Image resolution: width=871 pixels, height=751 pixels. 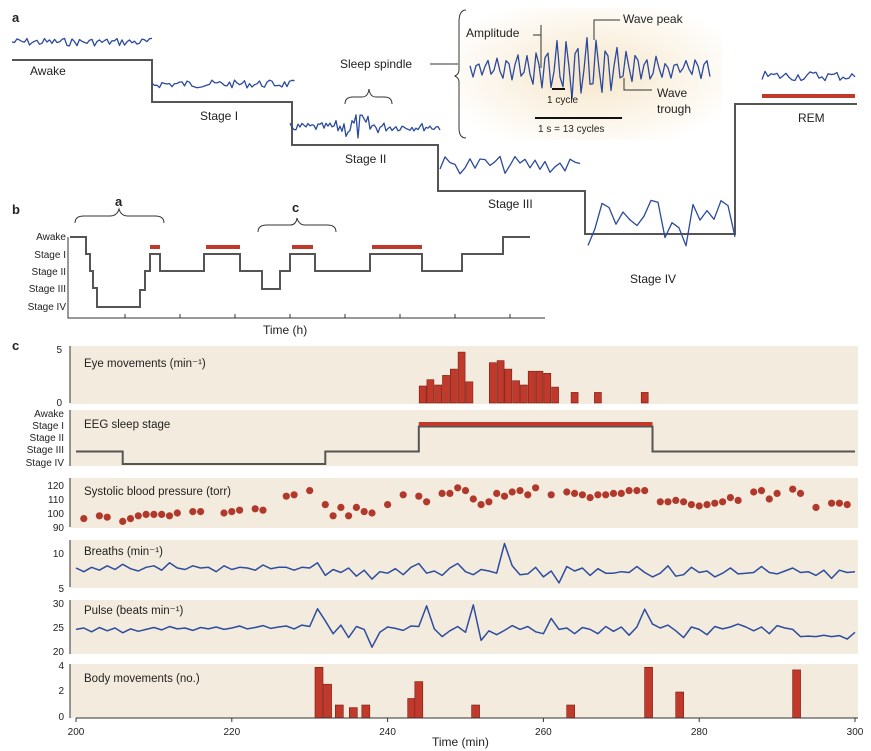 I want to click on panel-b-xticks, so click(x=317, y=316).